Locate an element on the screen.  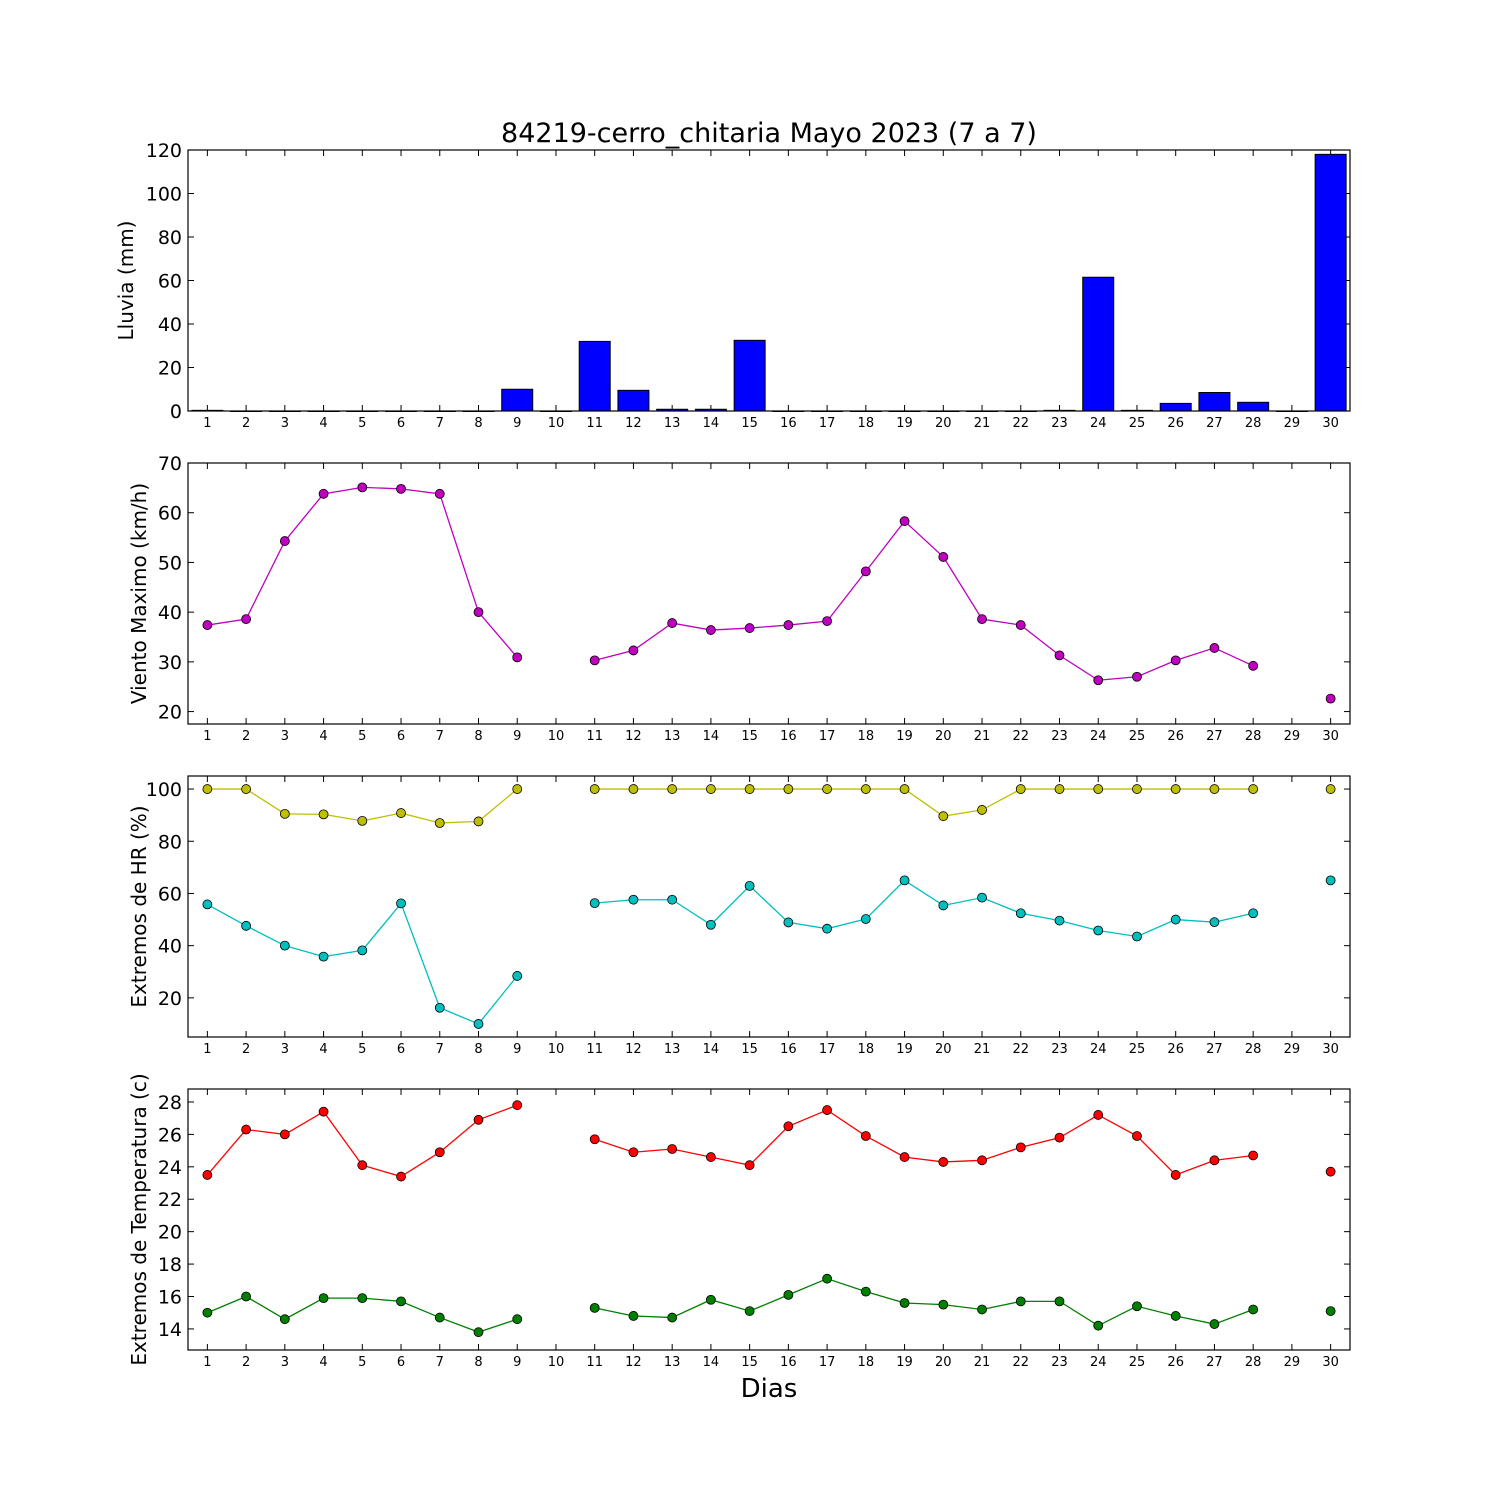
x-tick-label: 13 is located at coordinates (672, 423).